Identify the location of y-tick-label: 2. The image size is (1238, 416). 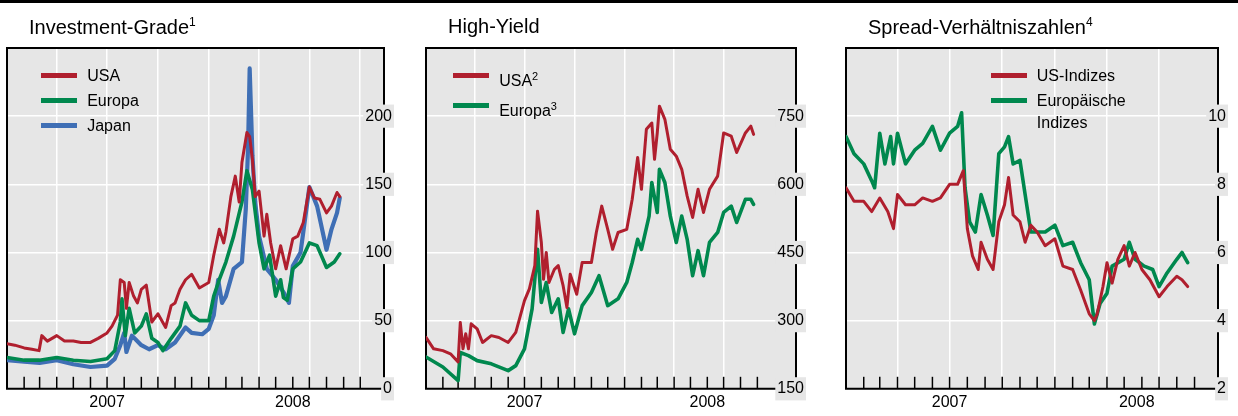
(1222, 388).